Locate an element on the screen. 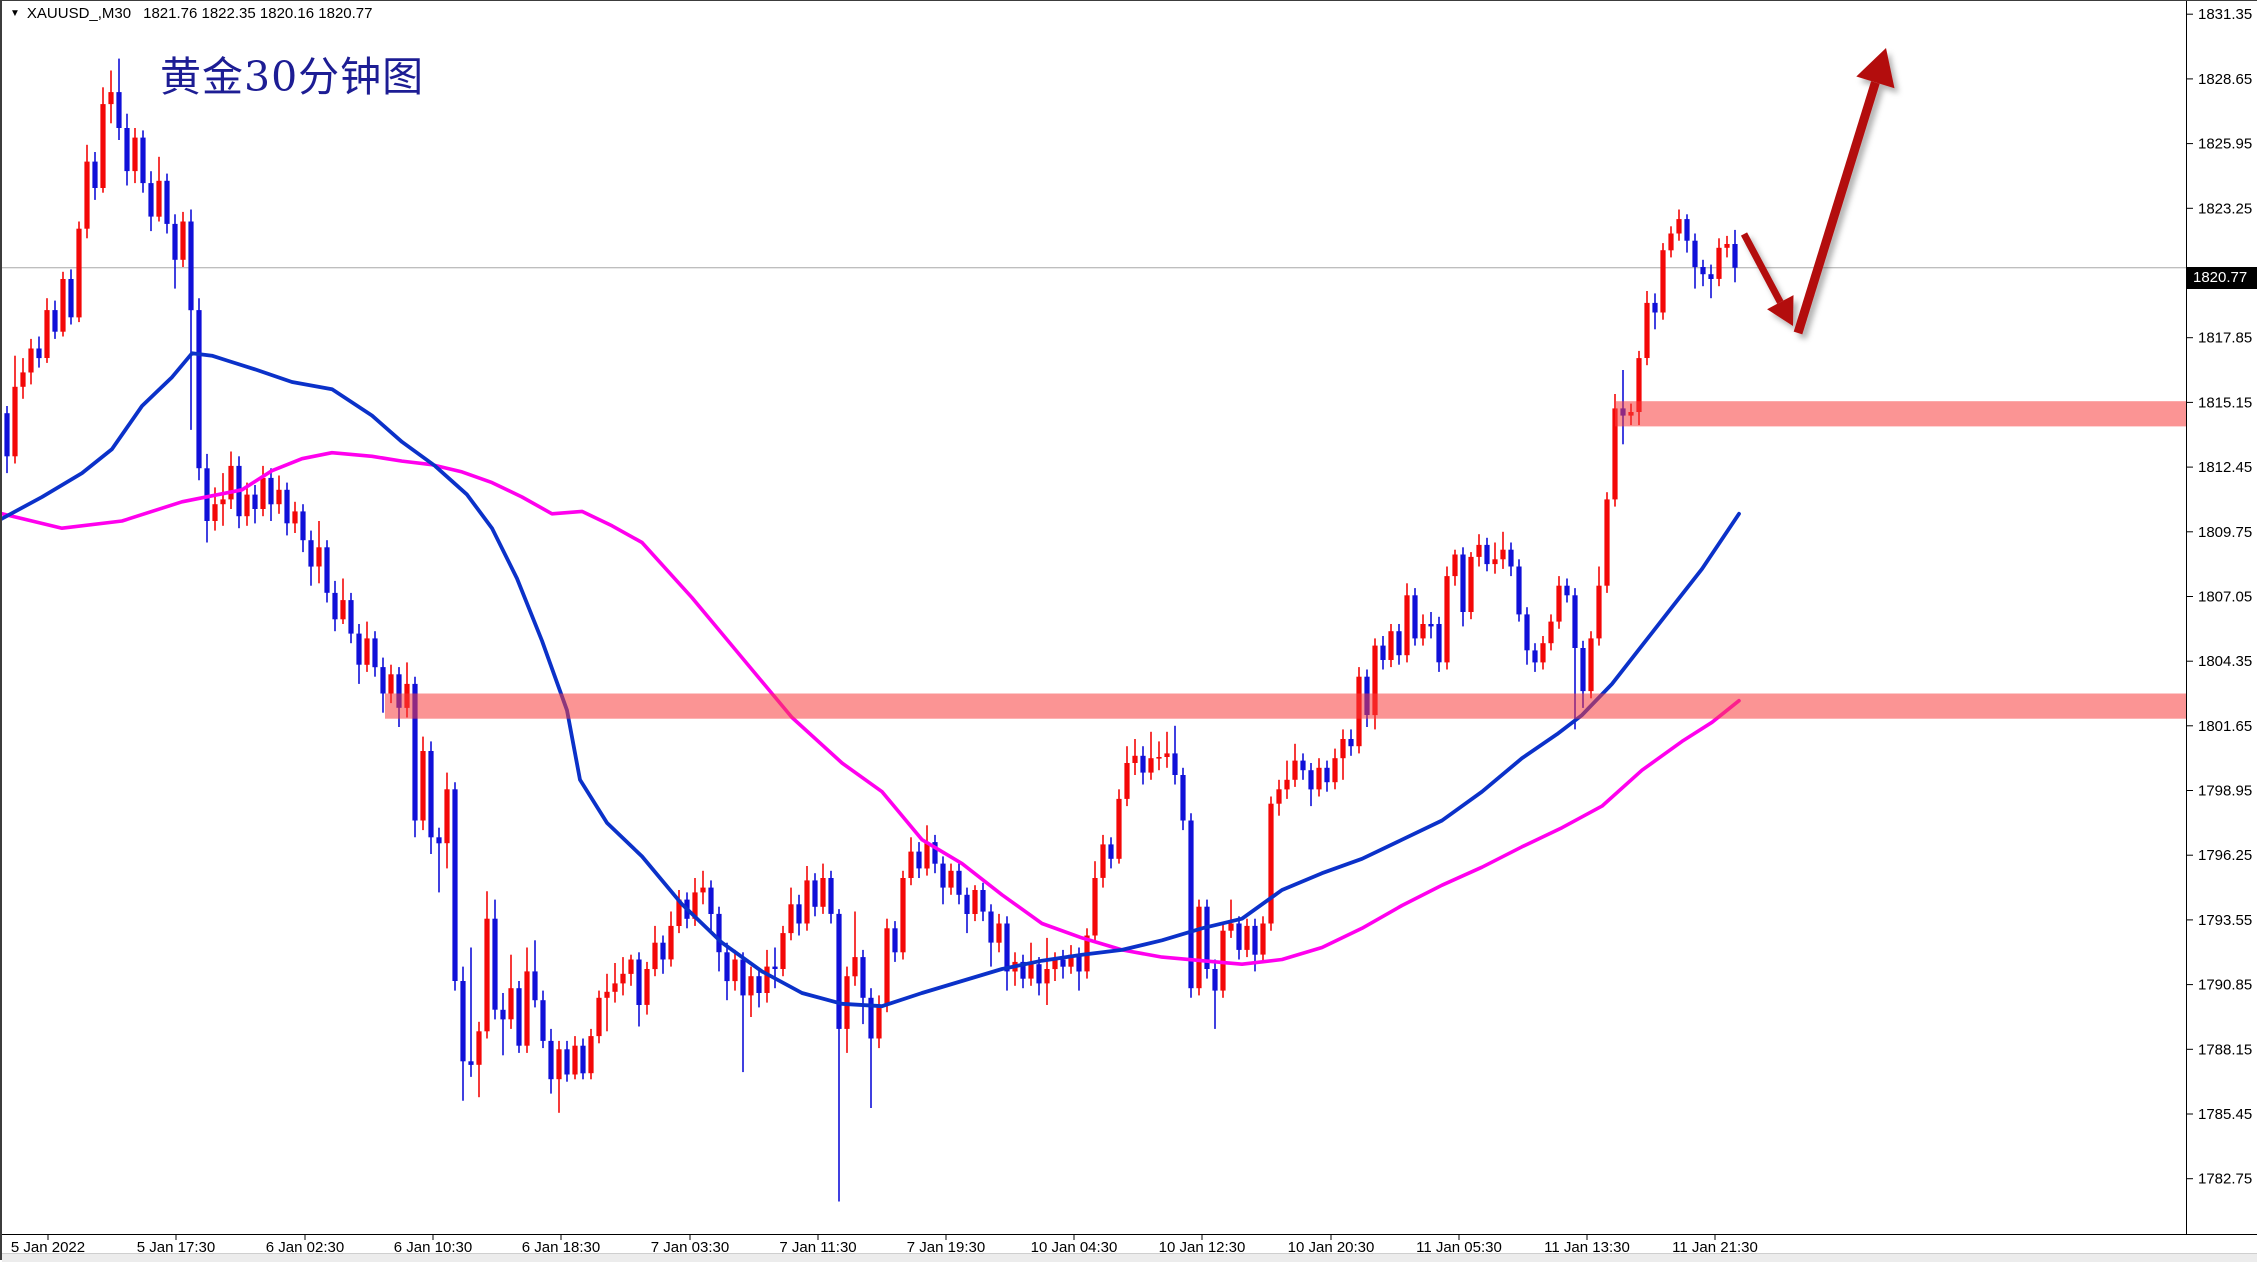 The width and height of the screenshot is (2257, 1262). x-axis-label: 10 Jan 12:30 is located at coordinates (1202, 1247).